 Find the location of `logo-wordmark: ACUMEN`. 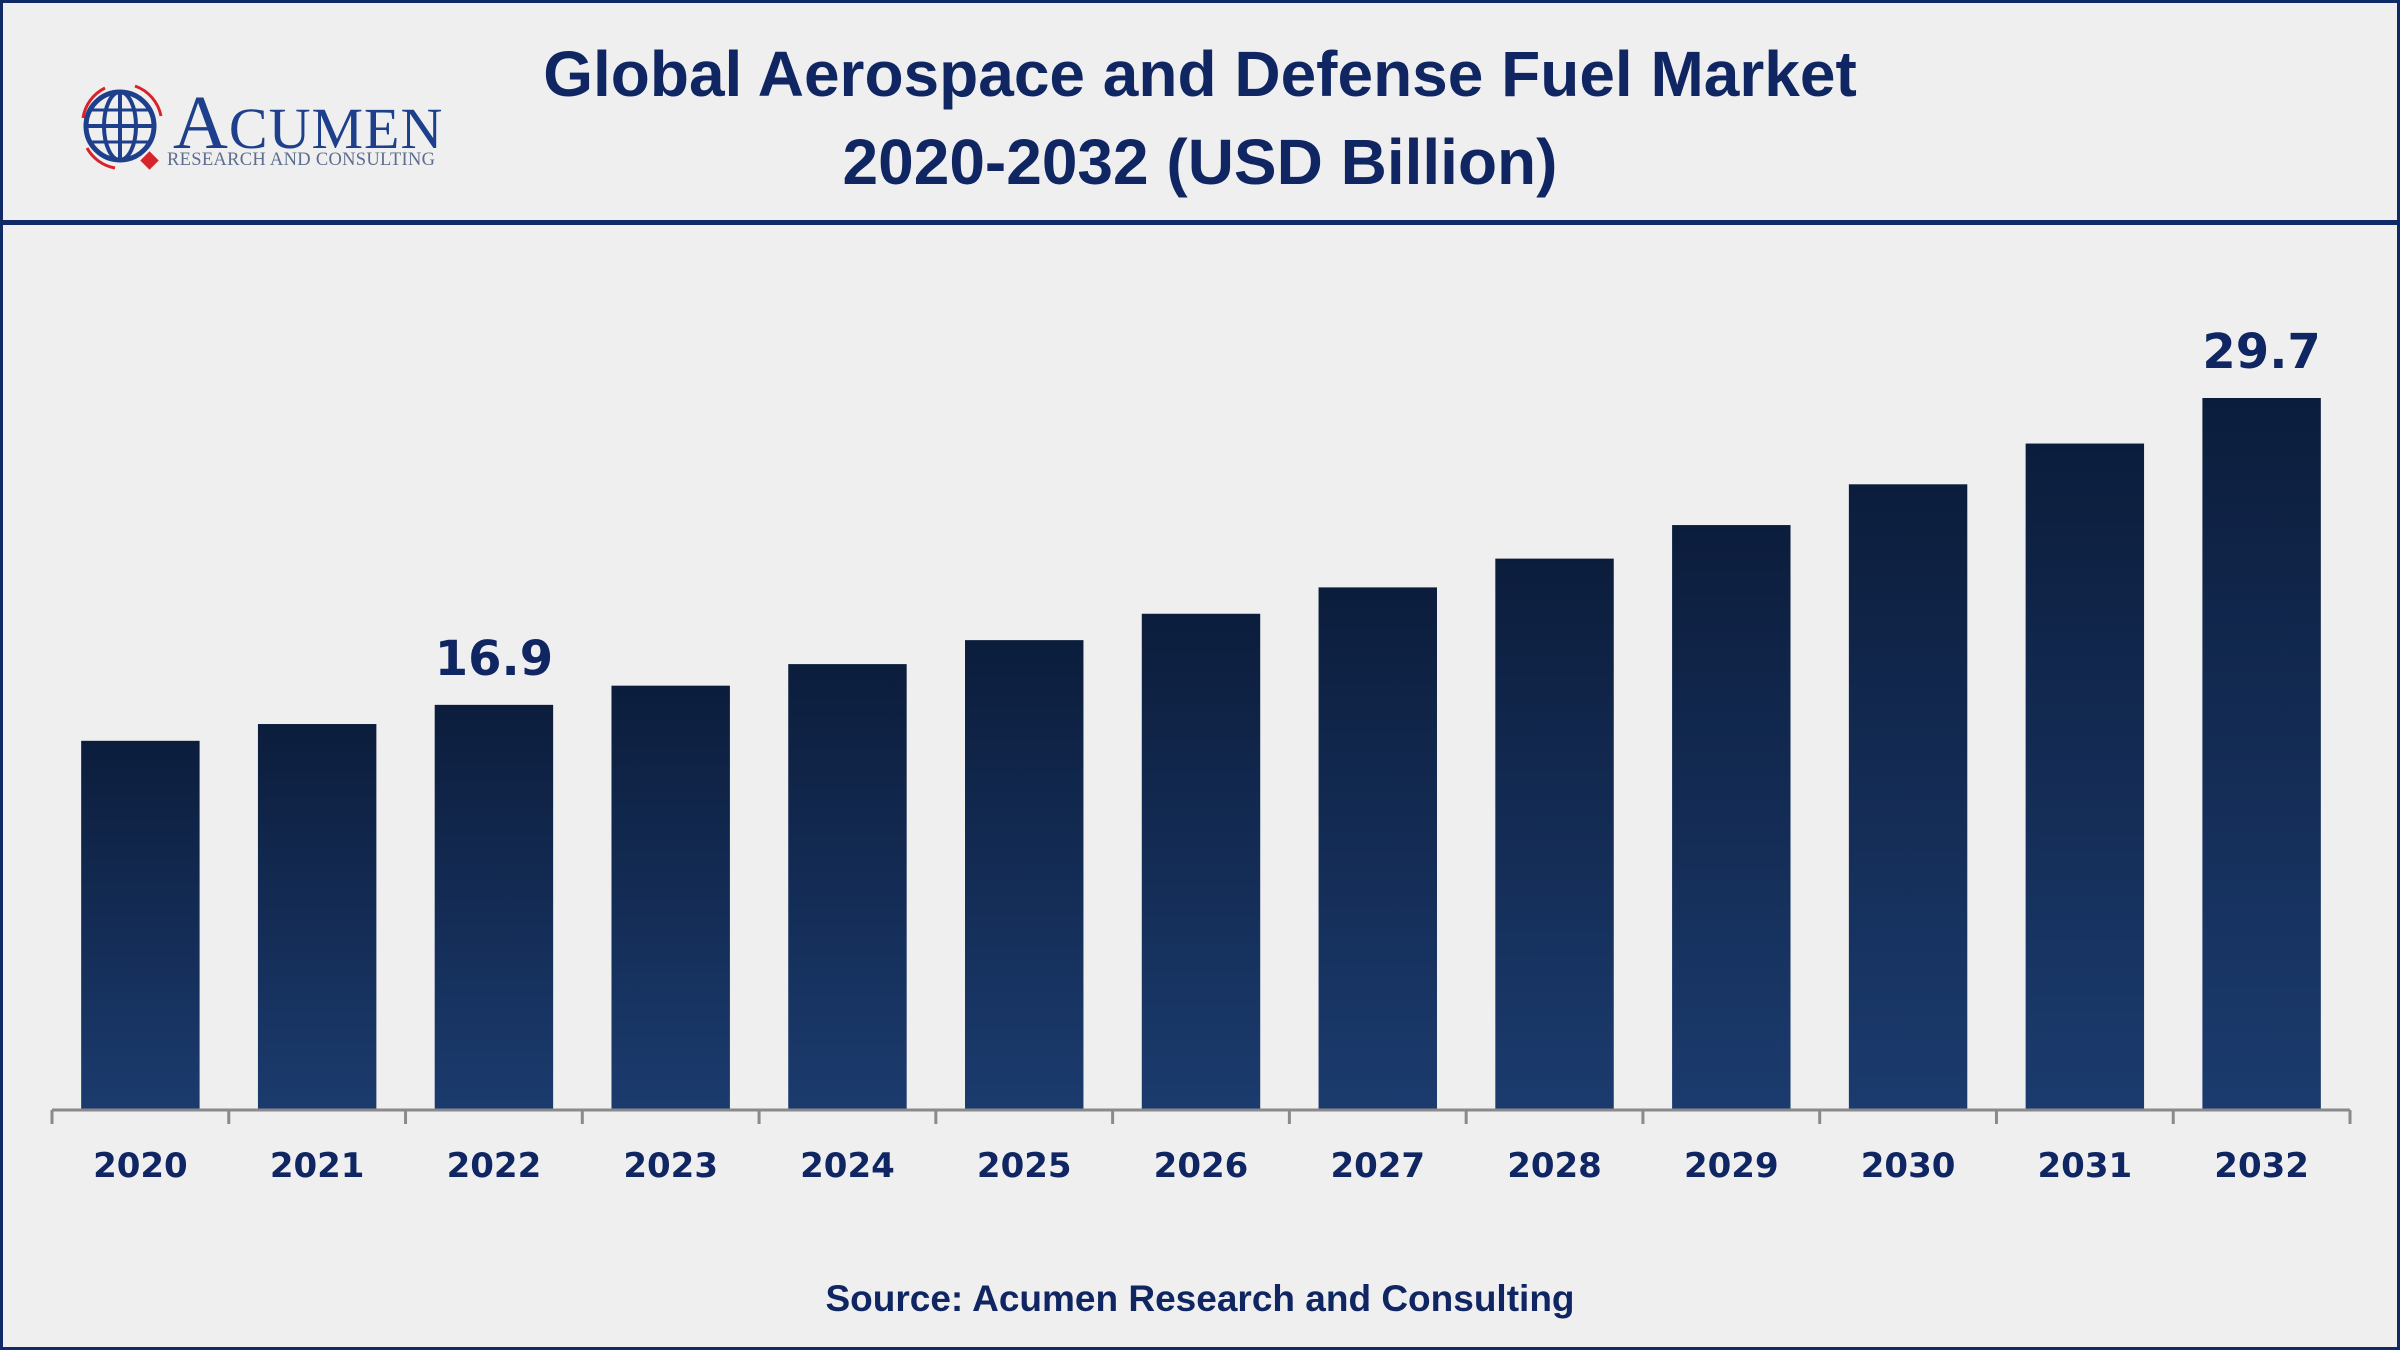

logo-wordmark: ACUMEN is located at coordinates (308, 123).